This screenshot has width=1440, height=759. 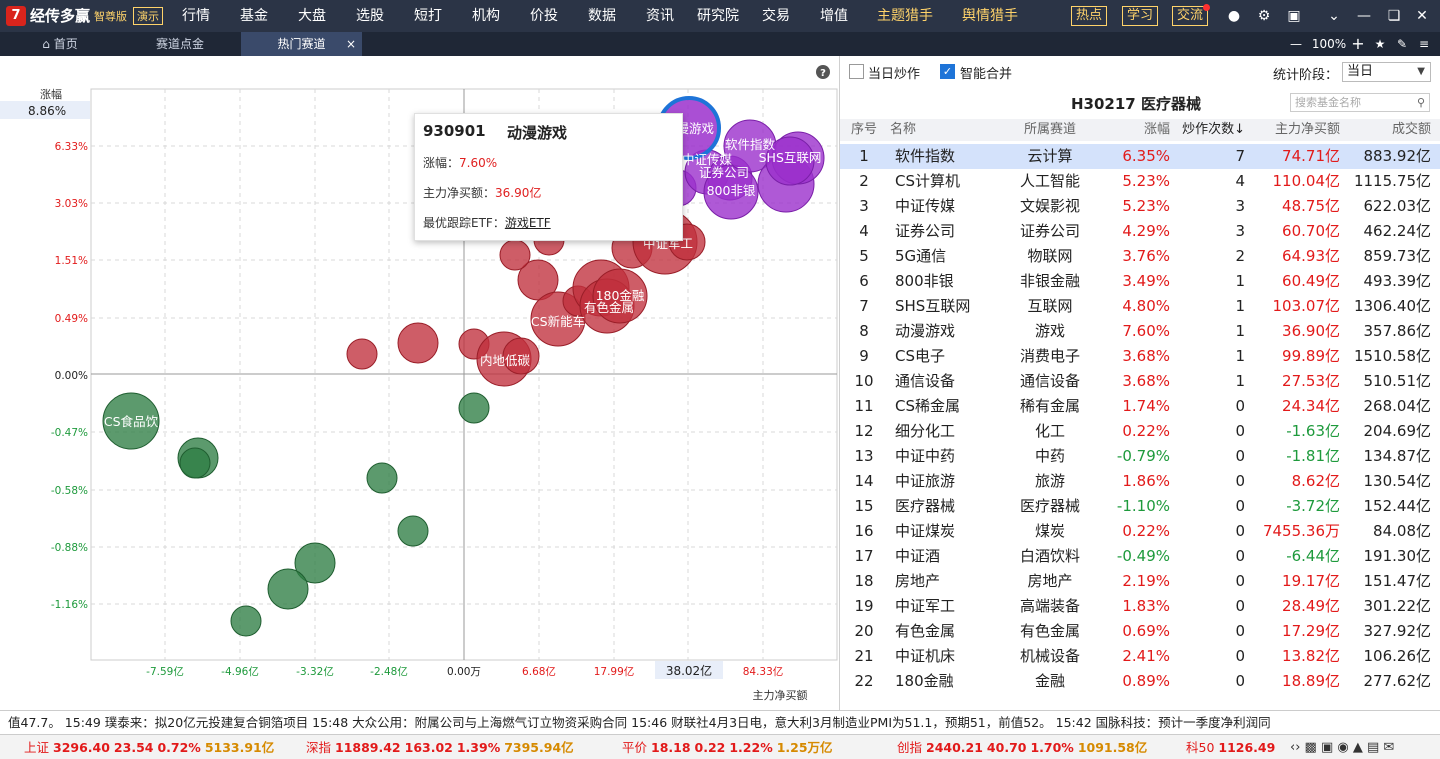 I want to click on nav-item: 短打, so click(x=428, y=16).